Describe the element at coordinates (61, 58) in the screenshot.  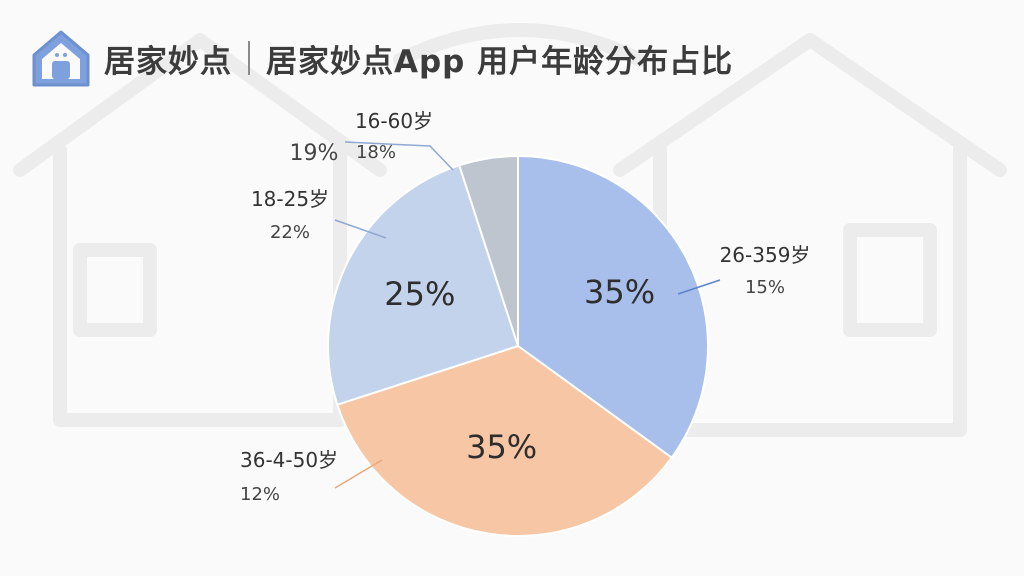
I see `house-icon` at that location.